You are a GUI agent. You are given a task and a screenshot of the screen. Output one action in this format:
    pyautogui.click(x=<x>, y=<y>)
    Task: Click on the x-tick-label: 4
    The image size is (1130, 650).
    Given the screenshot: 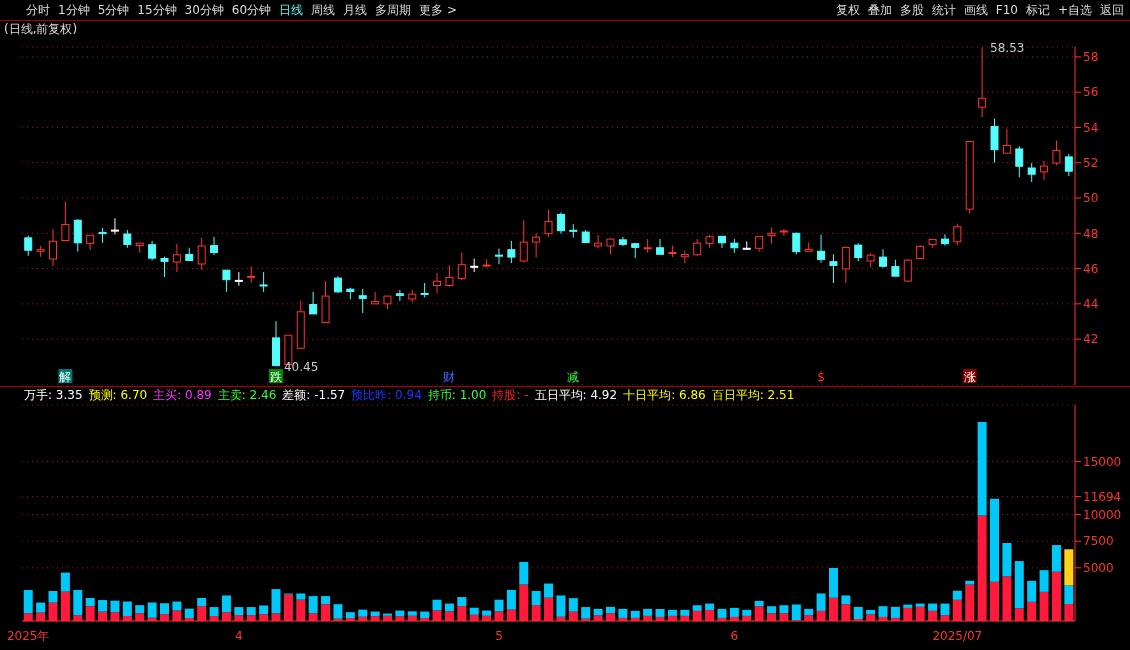 What is the action you would take?
    pyautogui.click(x=238, y=636)
    